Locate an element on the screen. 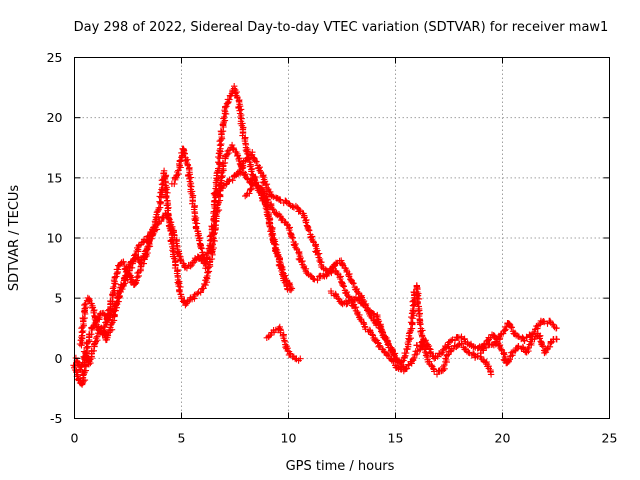 The width and height of the screenshot is (640, 480). y-tick-label: 15 is located at coordinates (55, 177).